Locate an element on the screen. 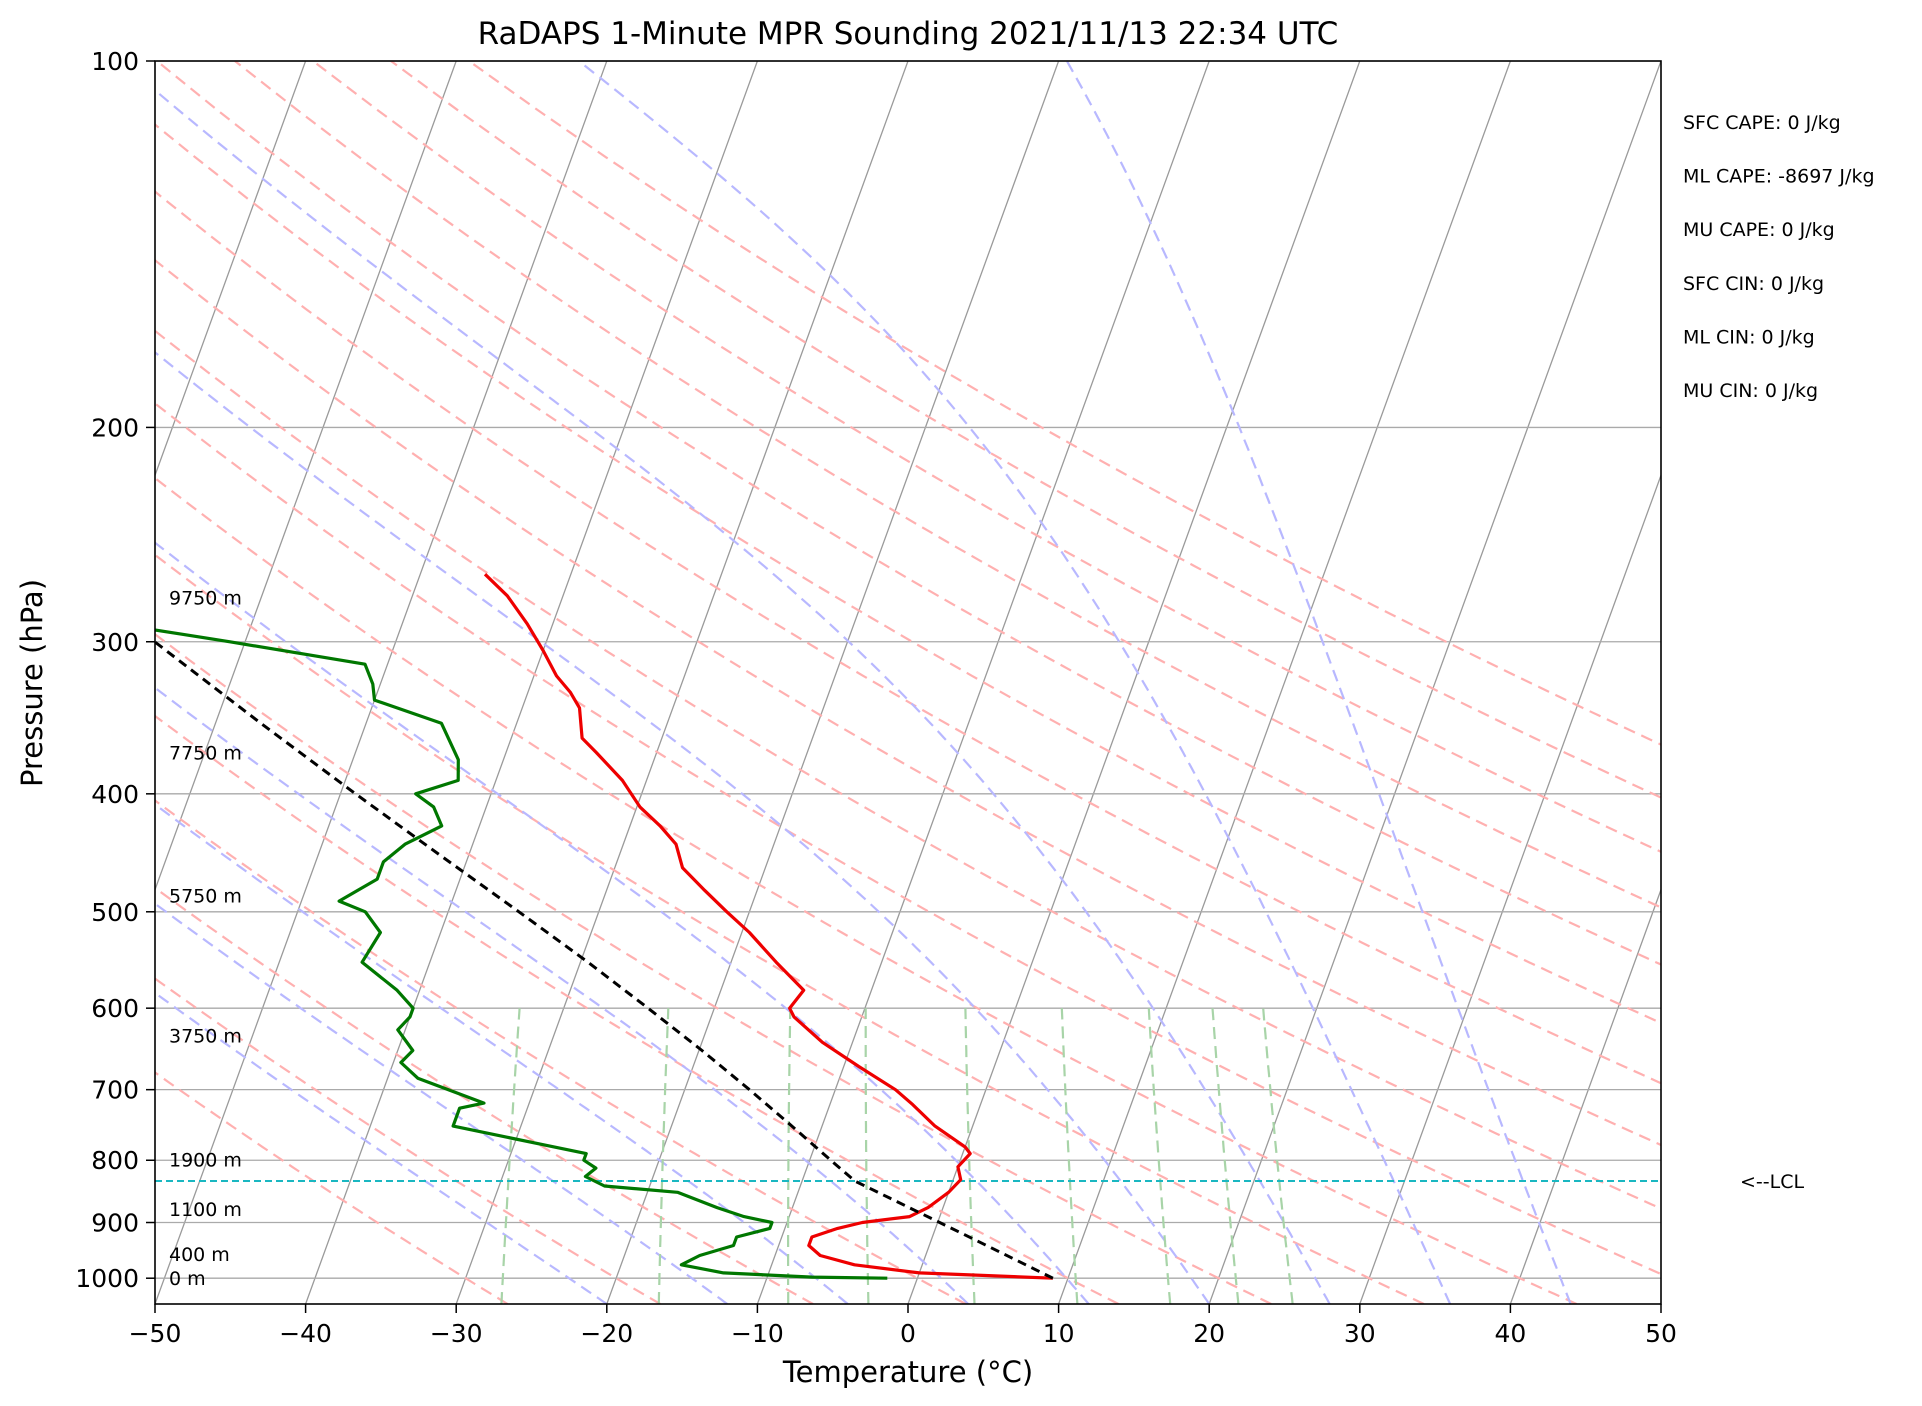 The width and height of the screenshot is (1922, 1406). y-tick-label: 600 is located at coordinates (115, 1008).